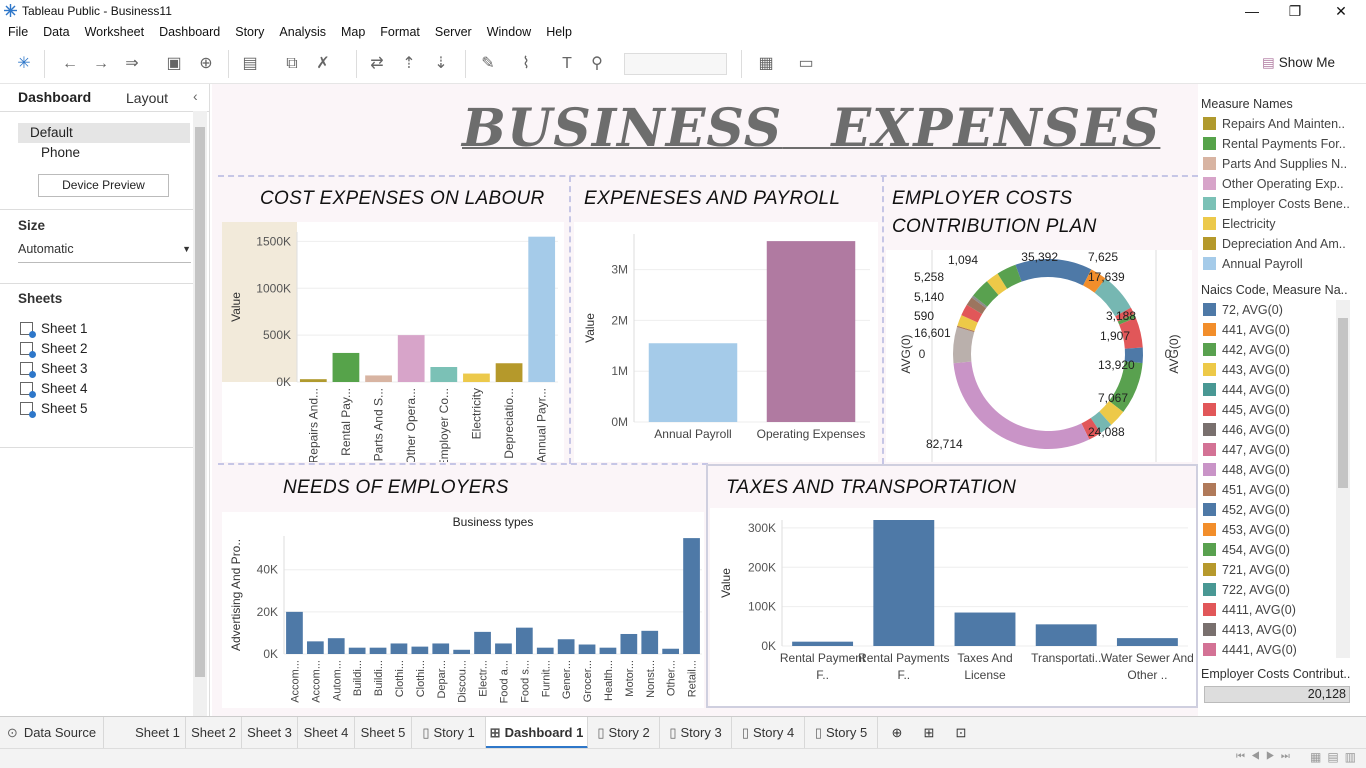 The image size is (1366, 768). What do you see at coordinates (509, 32) in the screenshot?
I see `menu-window: Window` at bounding box center [509, 32].